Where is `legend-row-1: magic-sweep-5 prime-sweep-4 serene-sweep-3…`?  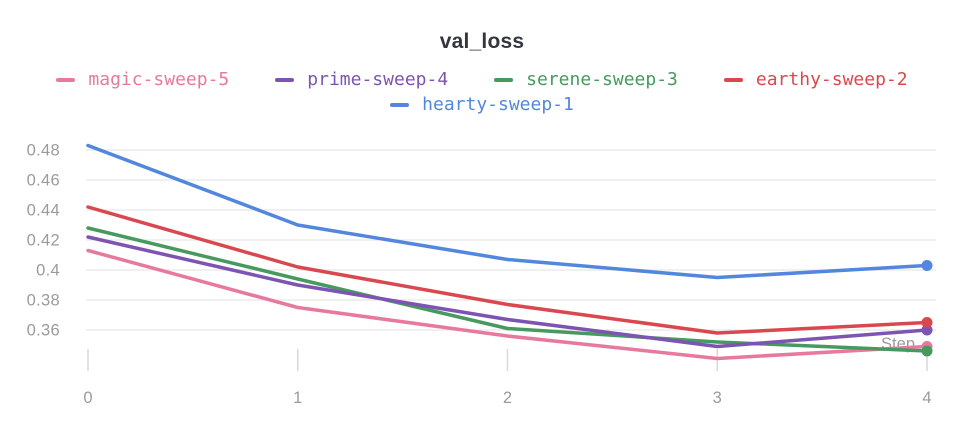
legend-row-1: magic-sweep-5 prime-sweep-4 serene-sweep-3… is located at coordinates (482, 79).